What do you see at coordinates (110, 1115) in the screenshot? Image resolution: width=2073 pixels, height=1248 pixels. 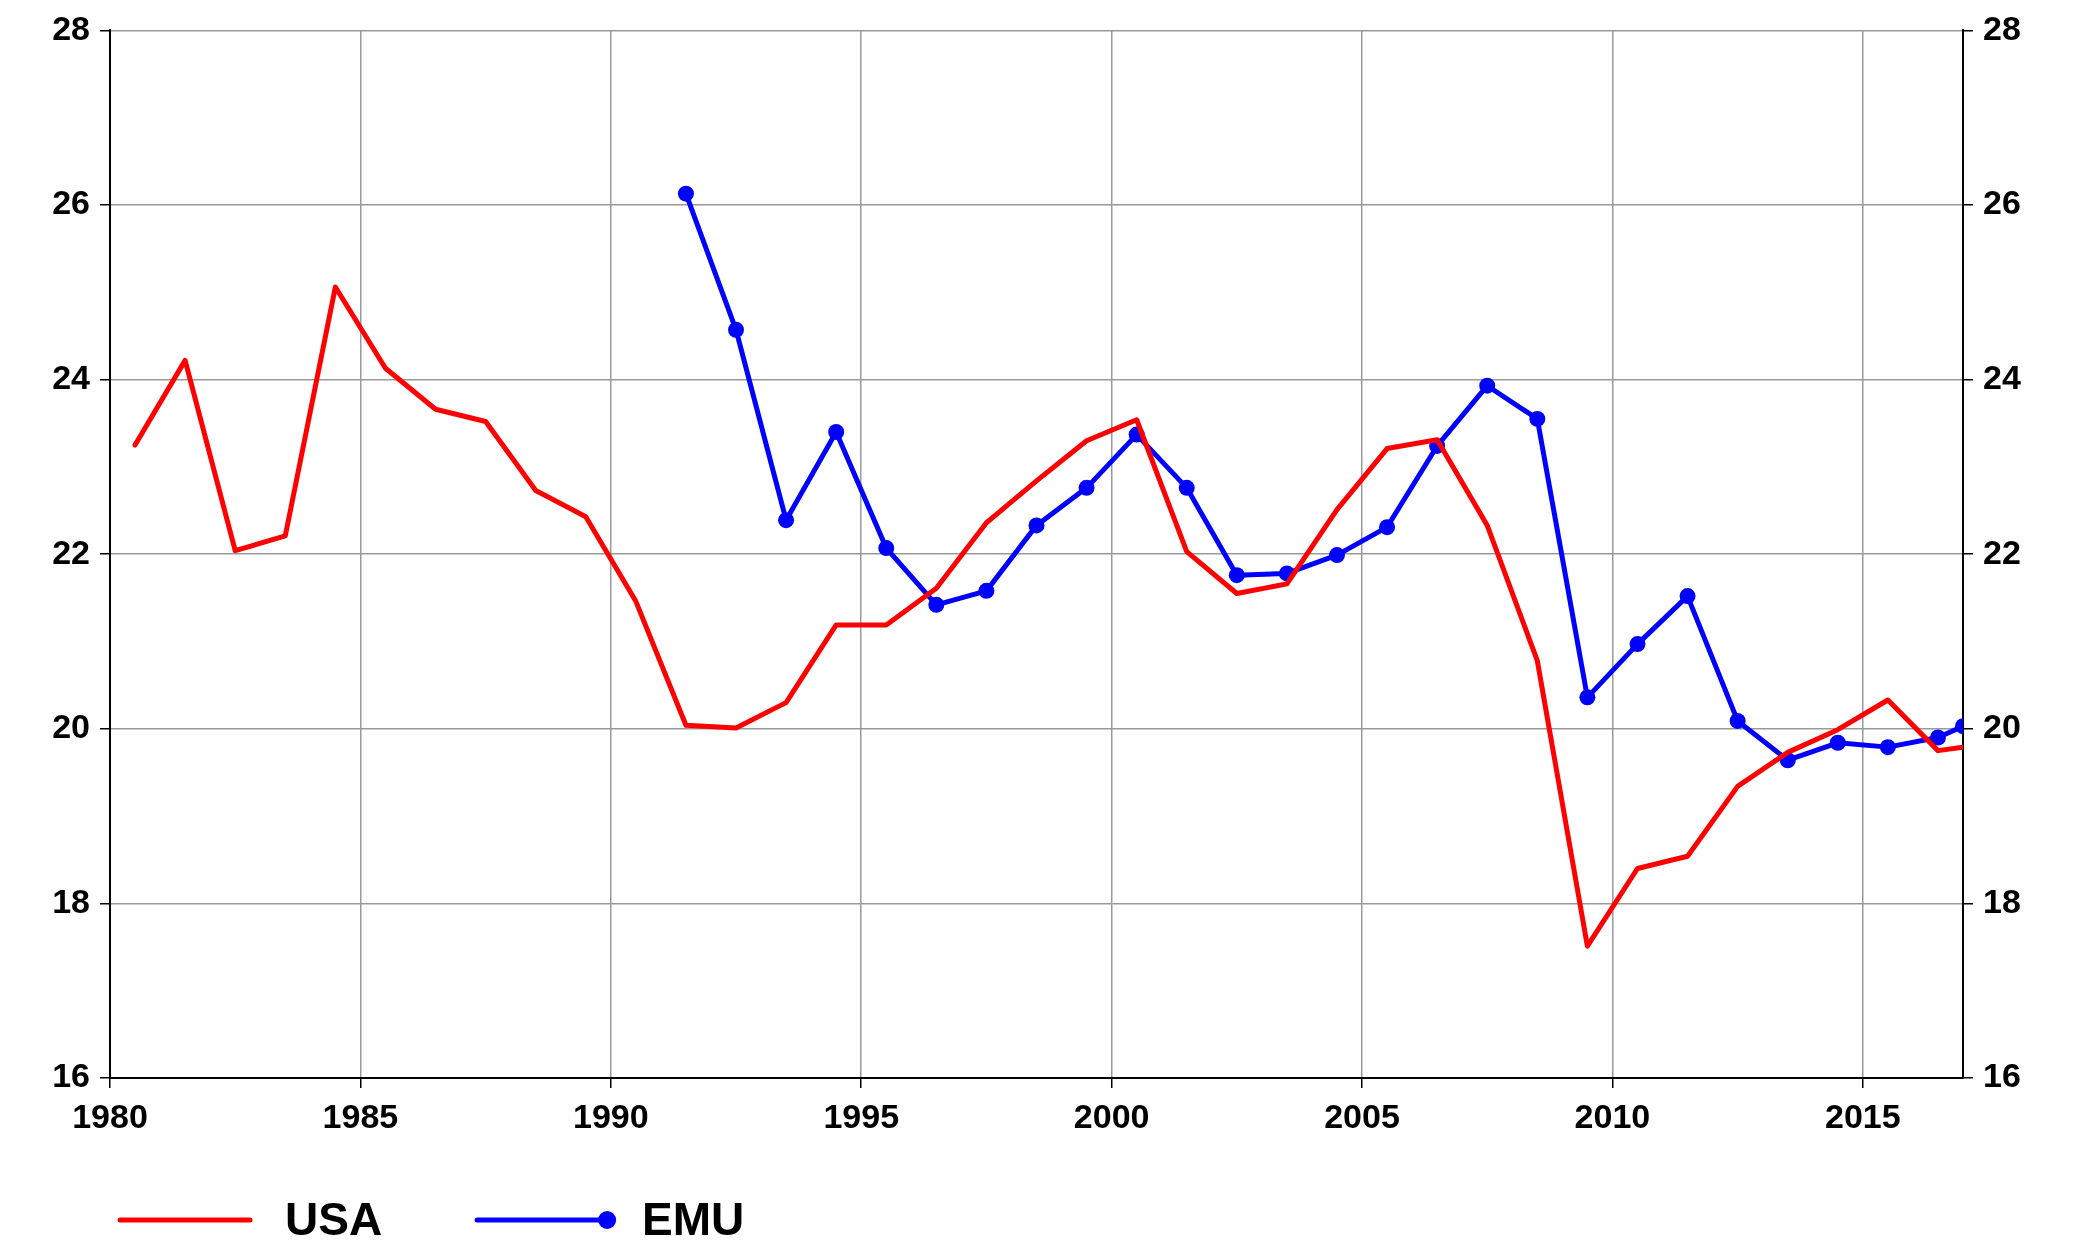 I see `x-tick-label: 1980` at bounding box center [110, 1115].